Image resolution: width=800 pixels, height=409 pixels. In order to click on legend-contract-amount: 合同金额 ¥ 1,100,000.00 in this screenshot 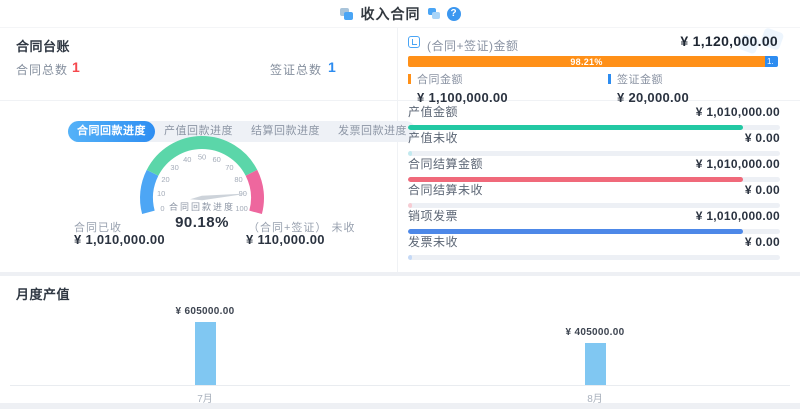, I will do `click(458, 88)`.